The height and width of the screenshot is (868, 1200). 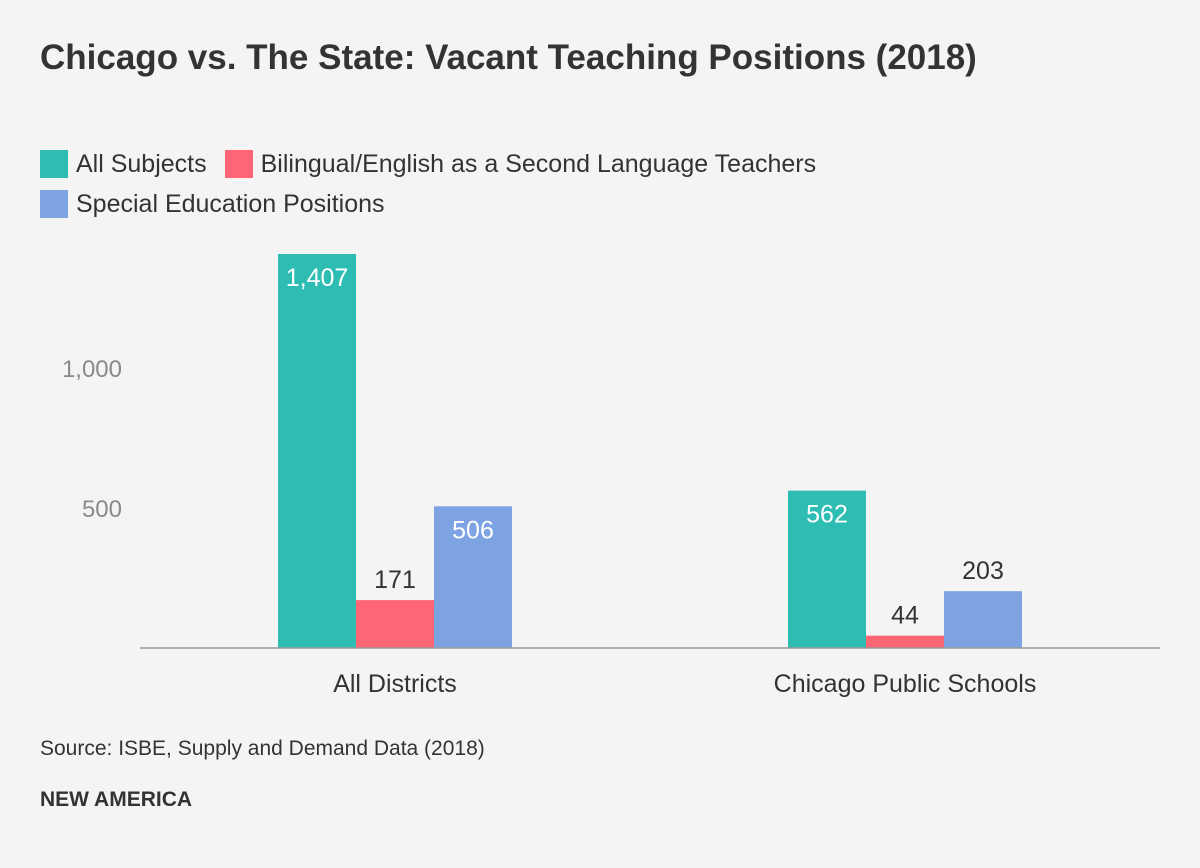 What do you see at coordinates (473, 530) in the screenshot?
I see `data-label: 506` at bounding box center [473, 530].